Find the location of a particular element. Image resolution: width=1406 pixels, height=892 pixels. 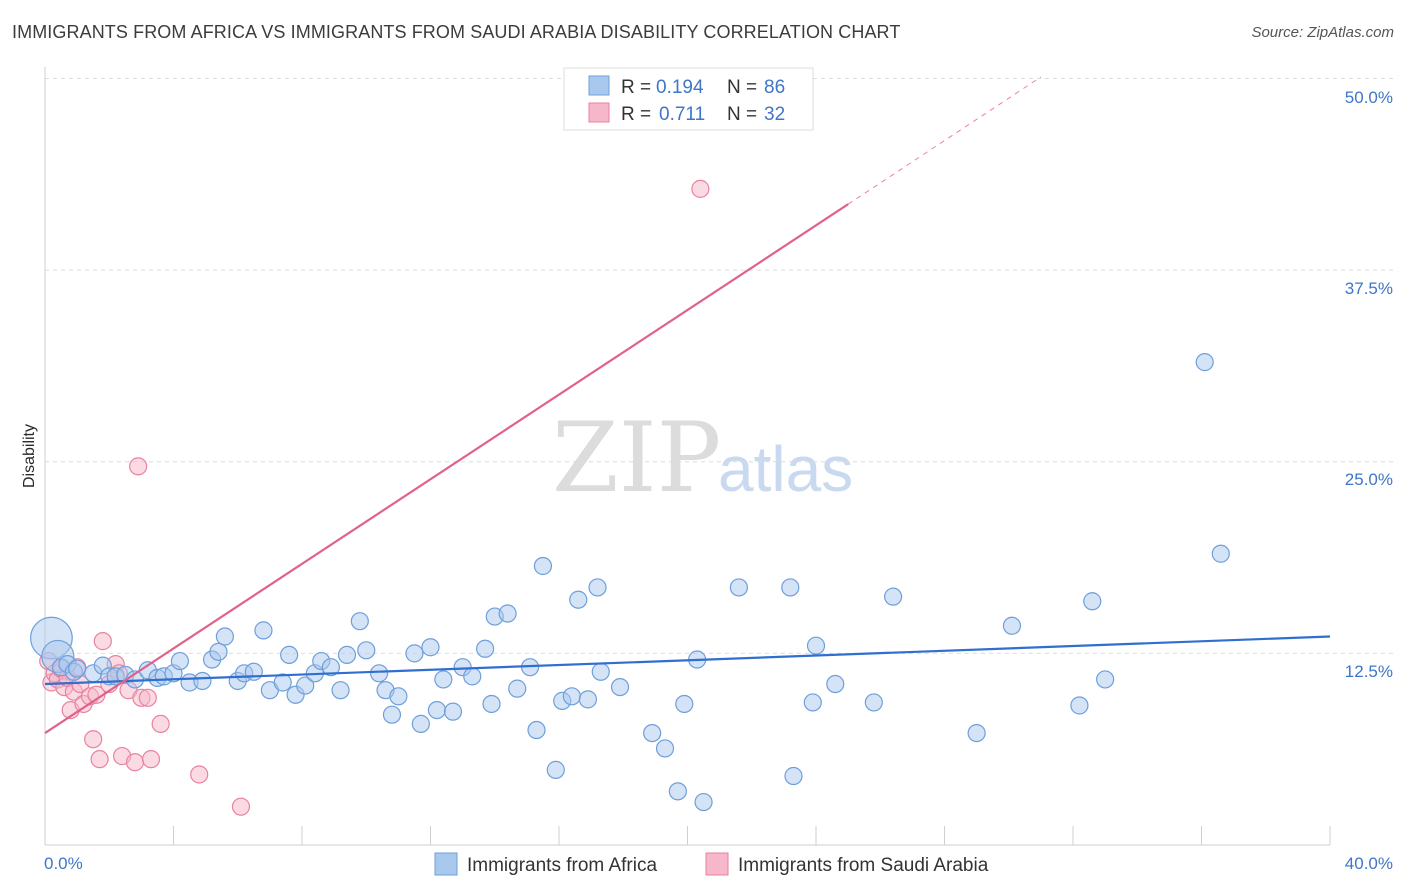

saudi-trend-extension is located at coordinates (944, 140).